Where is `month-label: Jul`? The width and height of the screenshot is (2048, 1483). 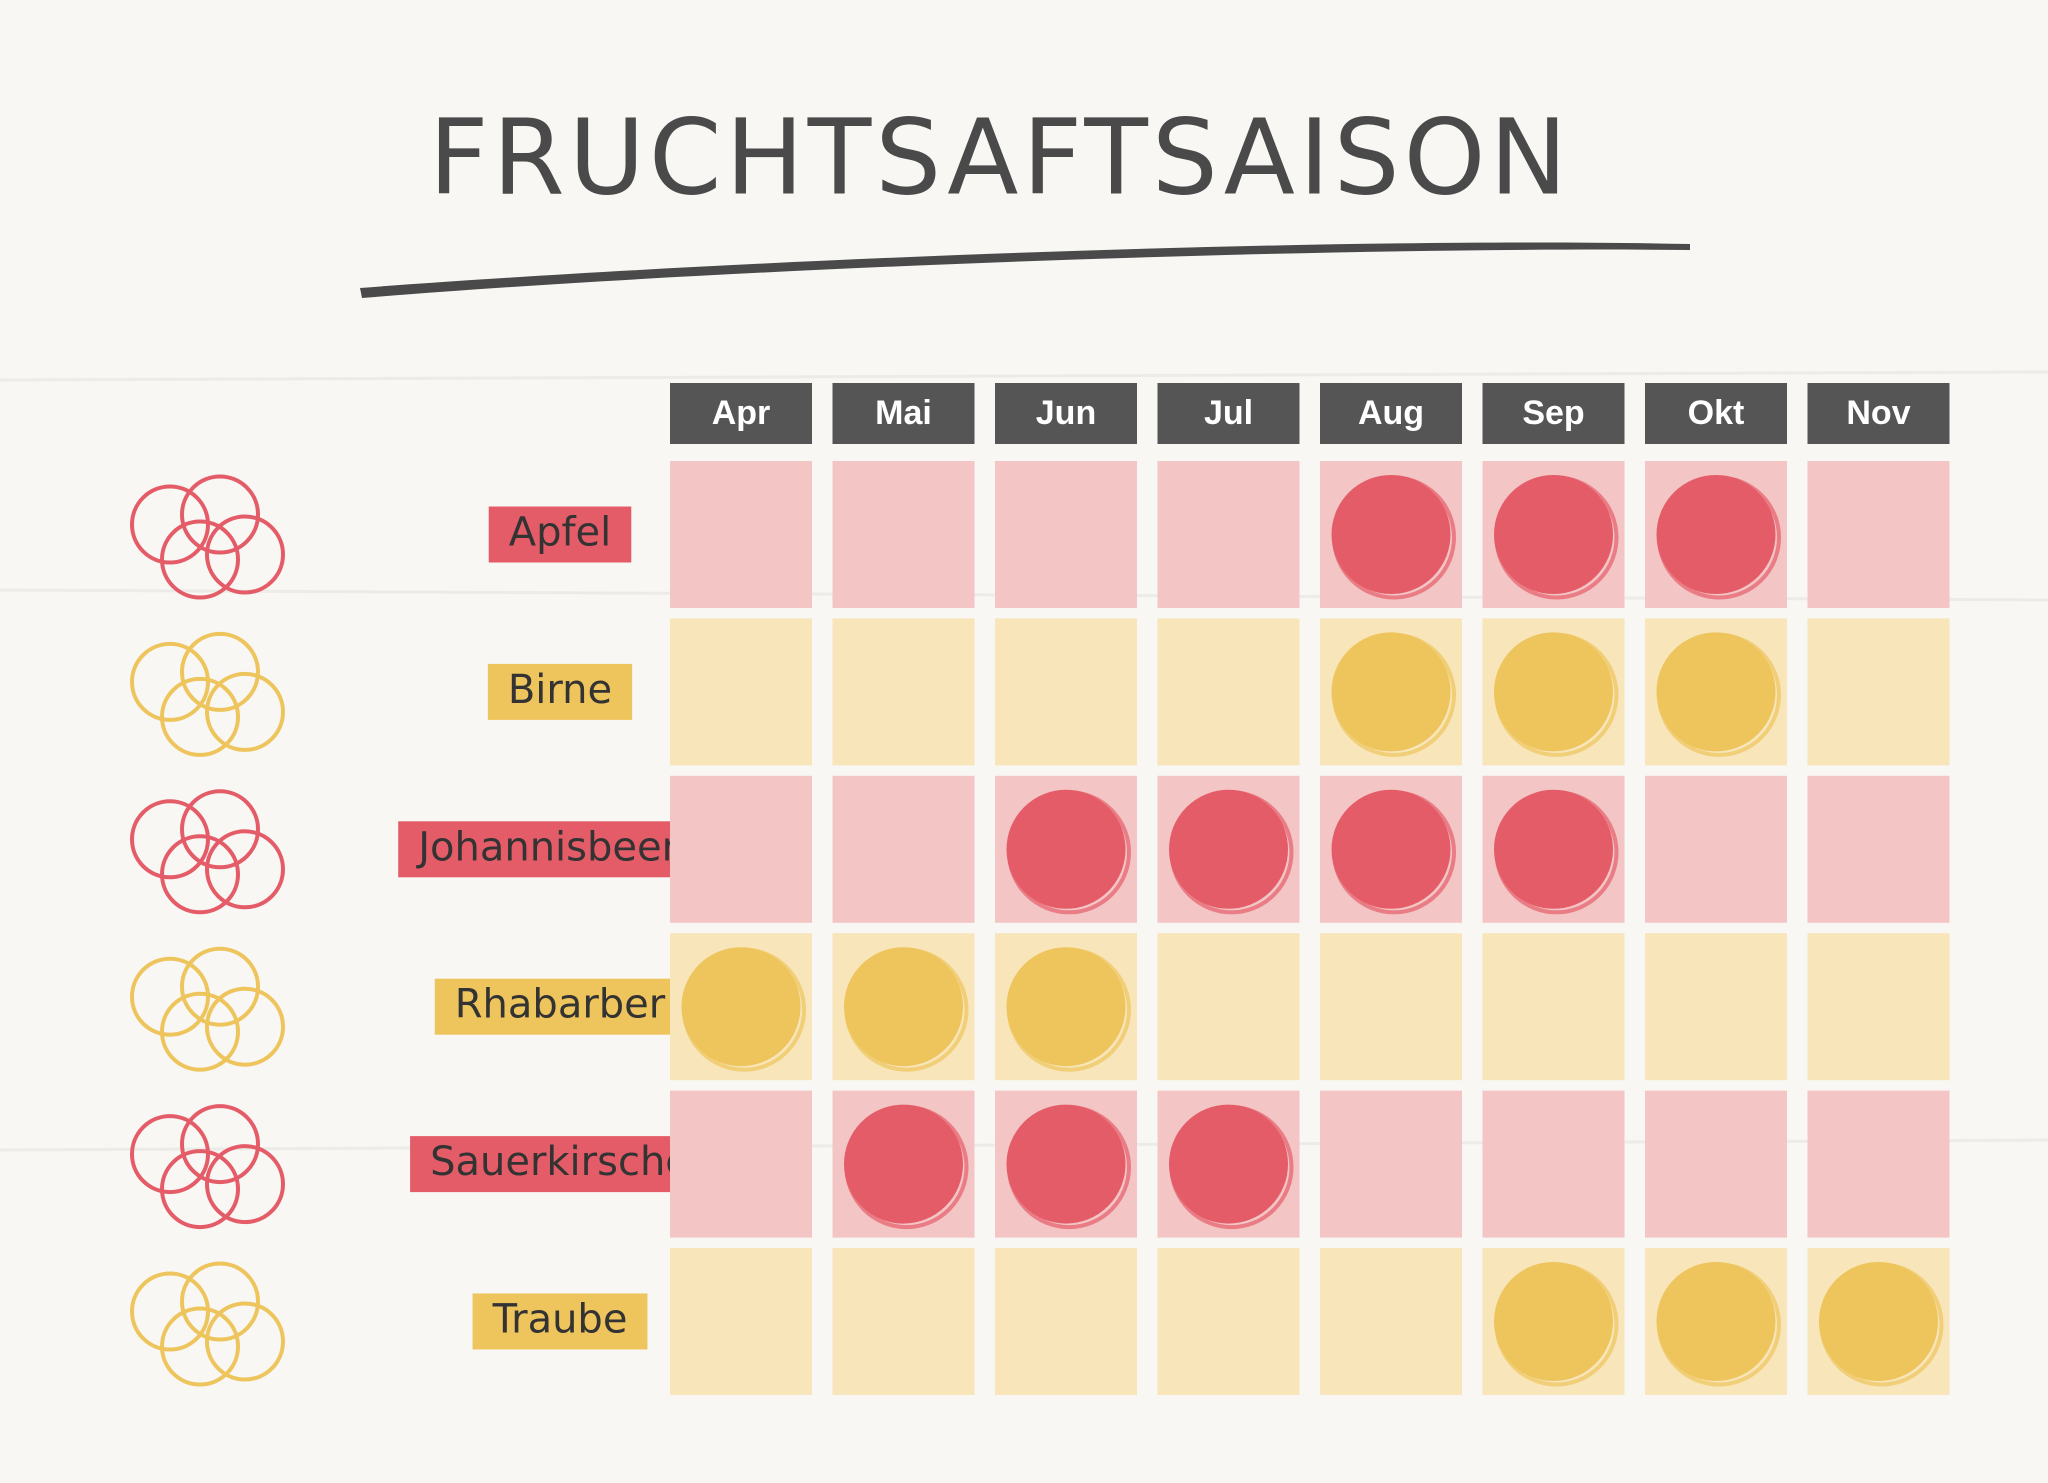
month-label: Jul is located at coordinates (1228, 413).